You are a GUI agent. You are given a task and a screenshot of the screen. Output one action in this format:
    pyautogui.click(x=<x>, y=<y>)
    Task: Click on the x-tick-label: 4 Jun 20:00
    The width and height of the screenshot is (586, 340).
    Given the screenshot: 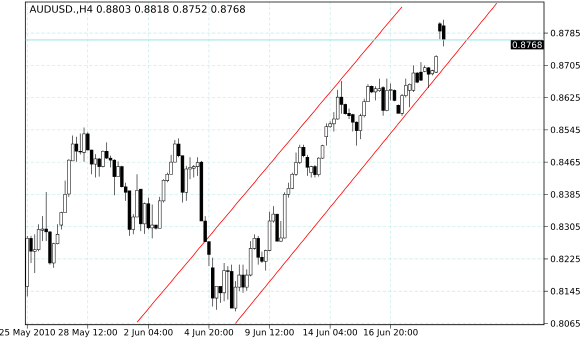 What is the action you would take?
    pyautogui.click(x=209, y=333)
    